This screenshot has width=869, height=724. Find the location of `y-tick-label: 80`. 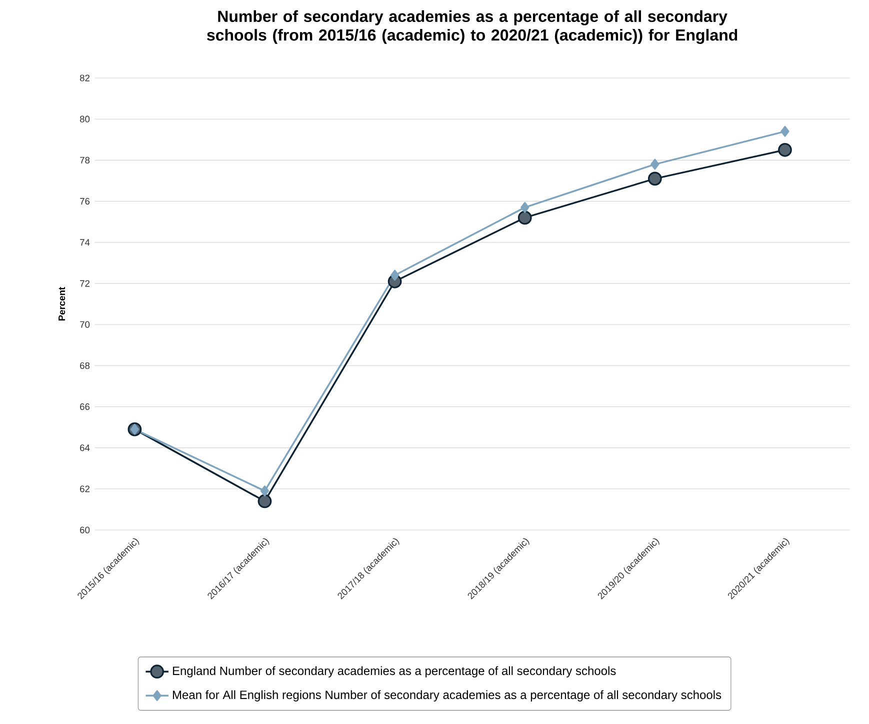

y-tick-label: 80 is located at coordinates (85, 119).